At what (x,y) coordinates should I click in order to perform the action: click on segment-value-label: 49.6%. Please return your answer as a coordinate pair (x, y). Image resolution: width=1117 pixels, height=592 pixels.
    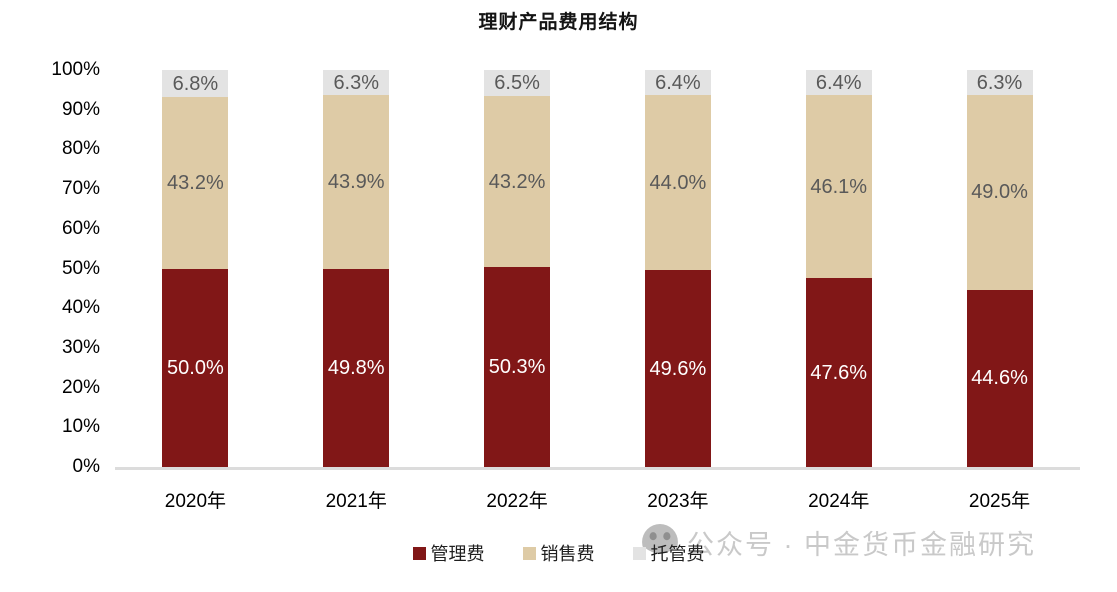
    Looking at the image, I should click on (678, 368).